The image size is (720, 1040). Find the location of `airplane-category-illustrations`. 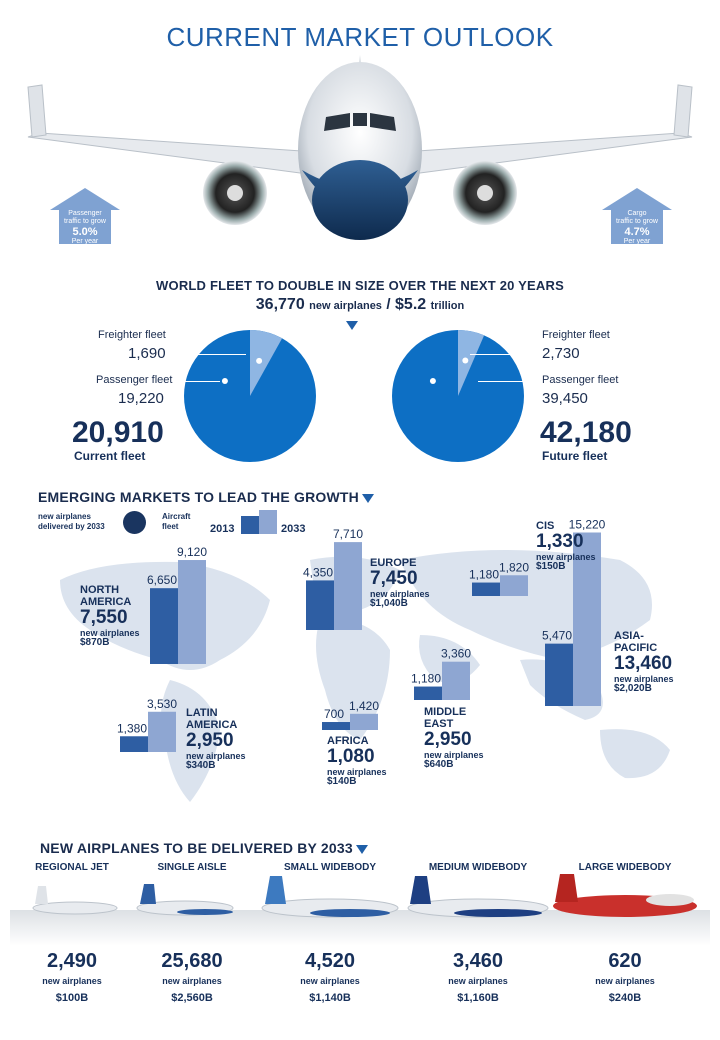

airplane-category-illustrations is located at coordinates (360, 910).